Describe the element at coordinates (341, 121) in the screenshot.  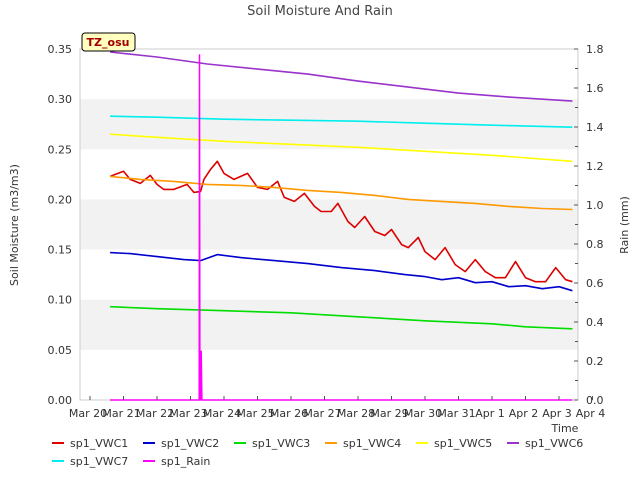
I see `series-line-sp1_VWC7` at that location.